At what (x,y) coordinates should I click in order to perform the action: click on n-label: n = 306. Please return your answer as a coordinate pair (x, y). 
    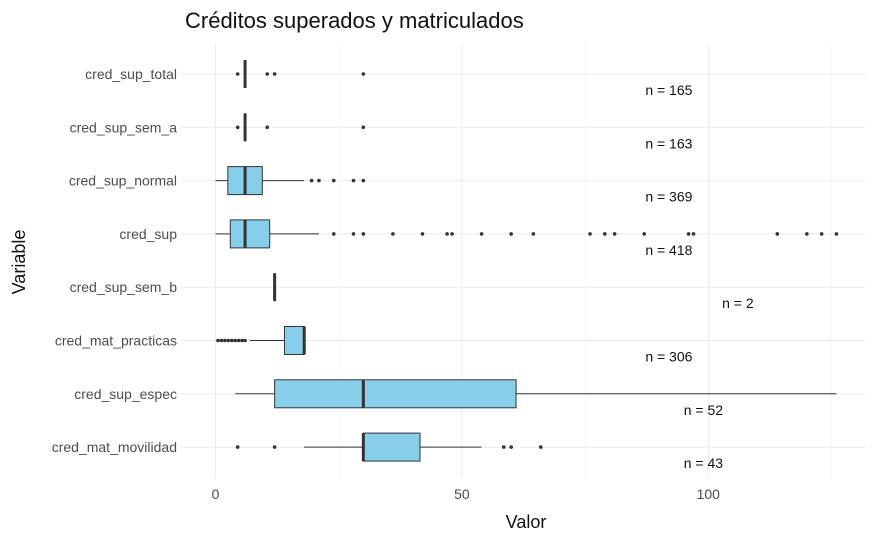
    Looking at the image, I should click on (668, 357).